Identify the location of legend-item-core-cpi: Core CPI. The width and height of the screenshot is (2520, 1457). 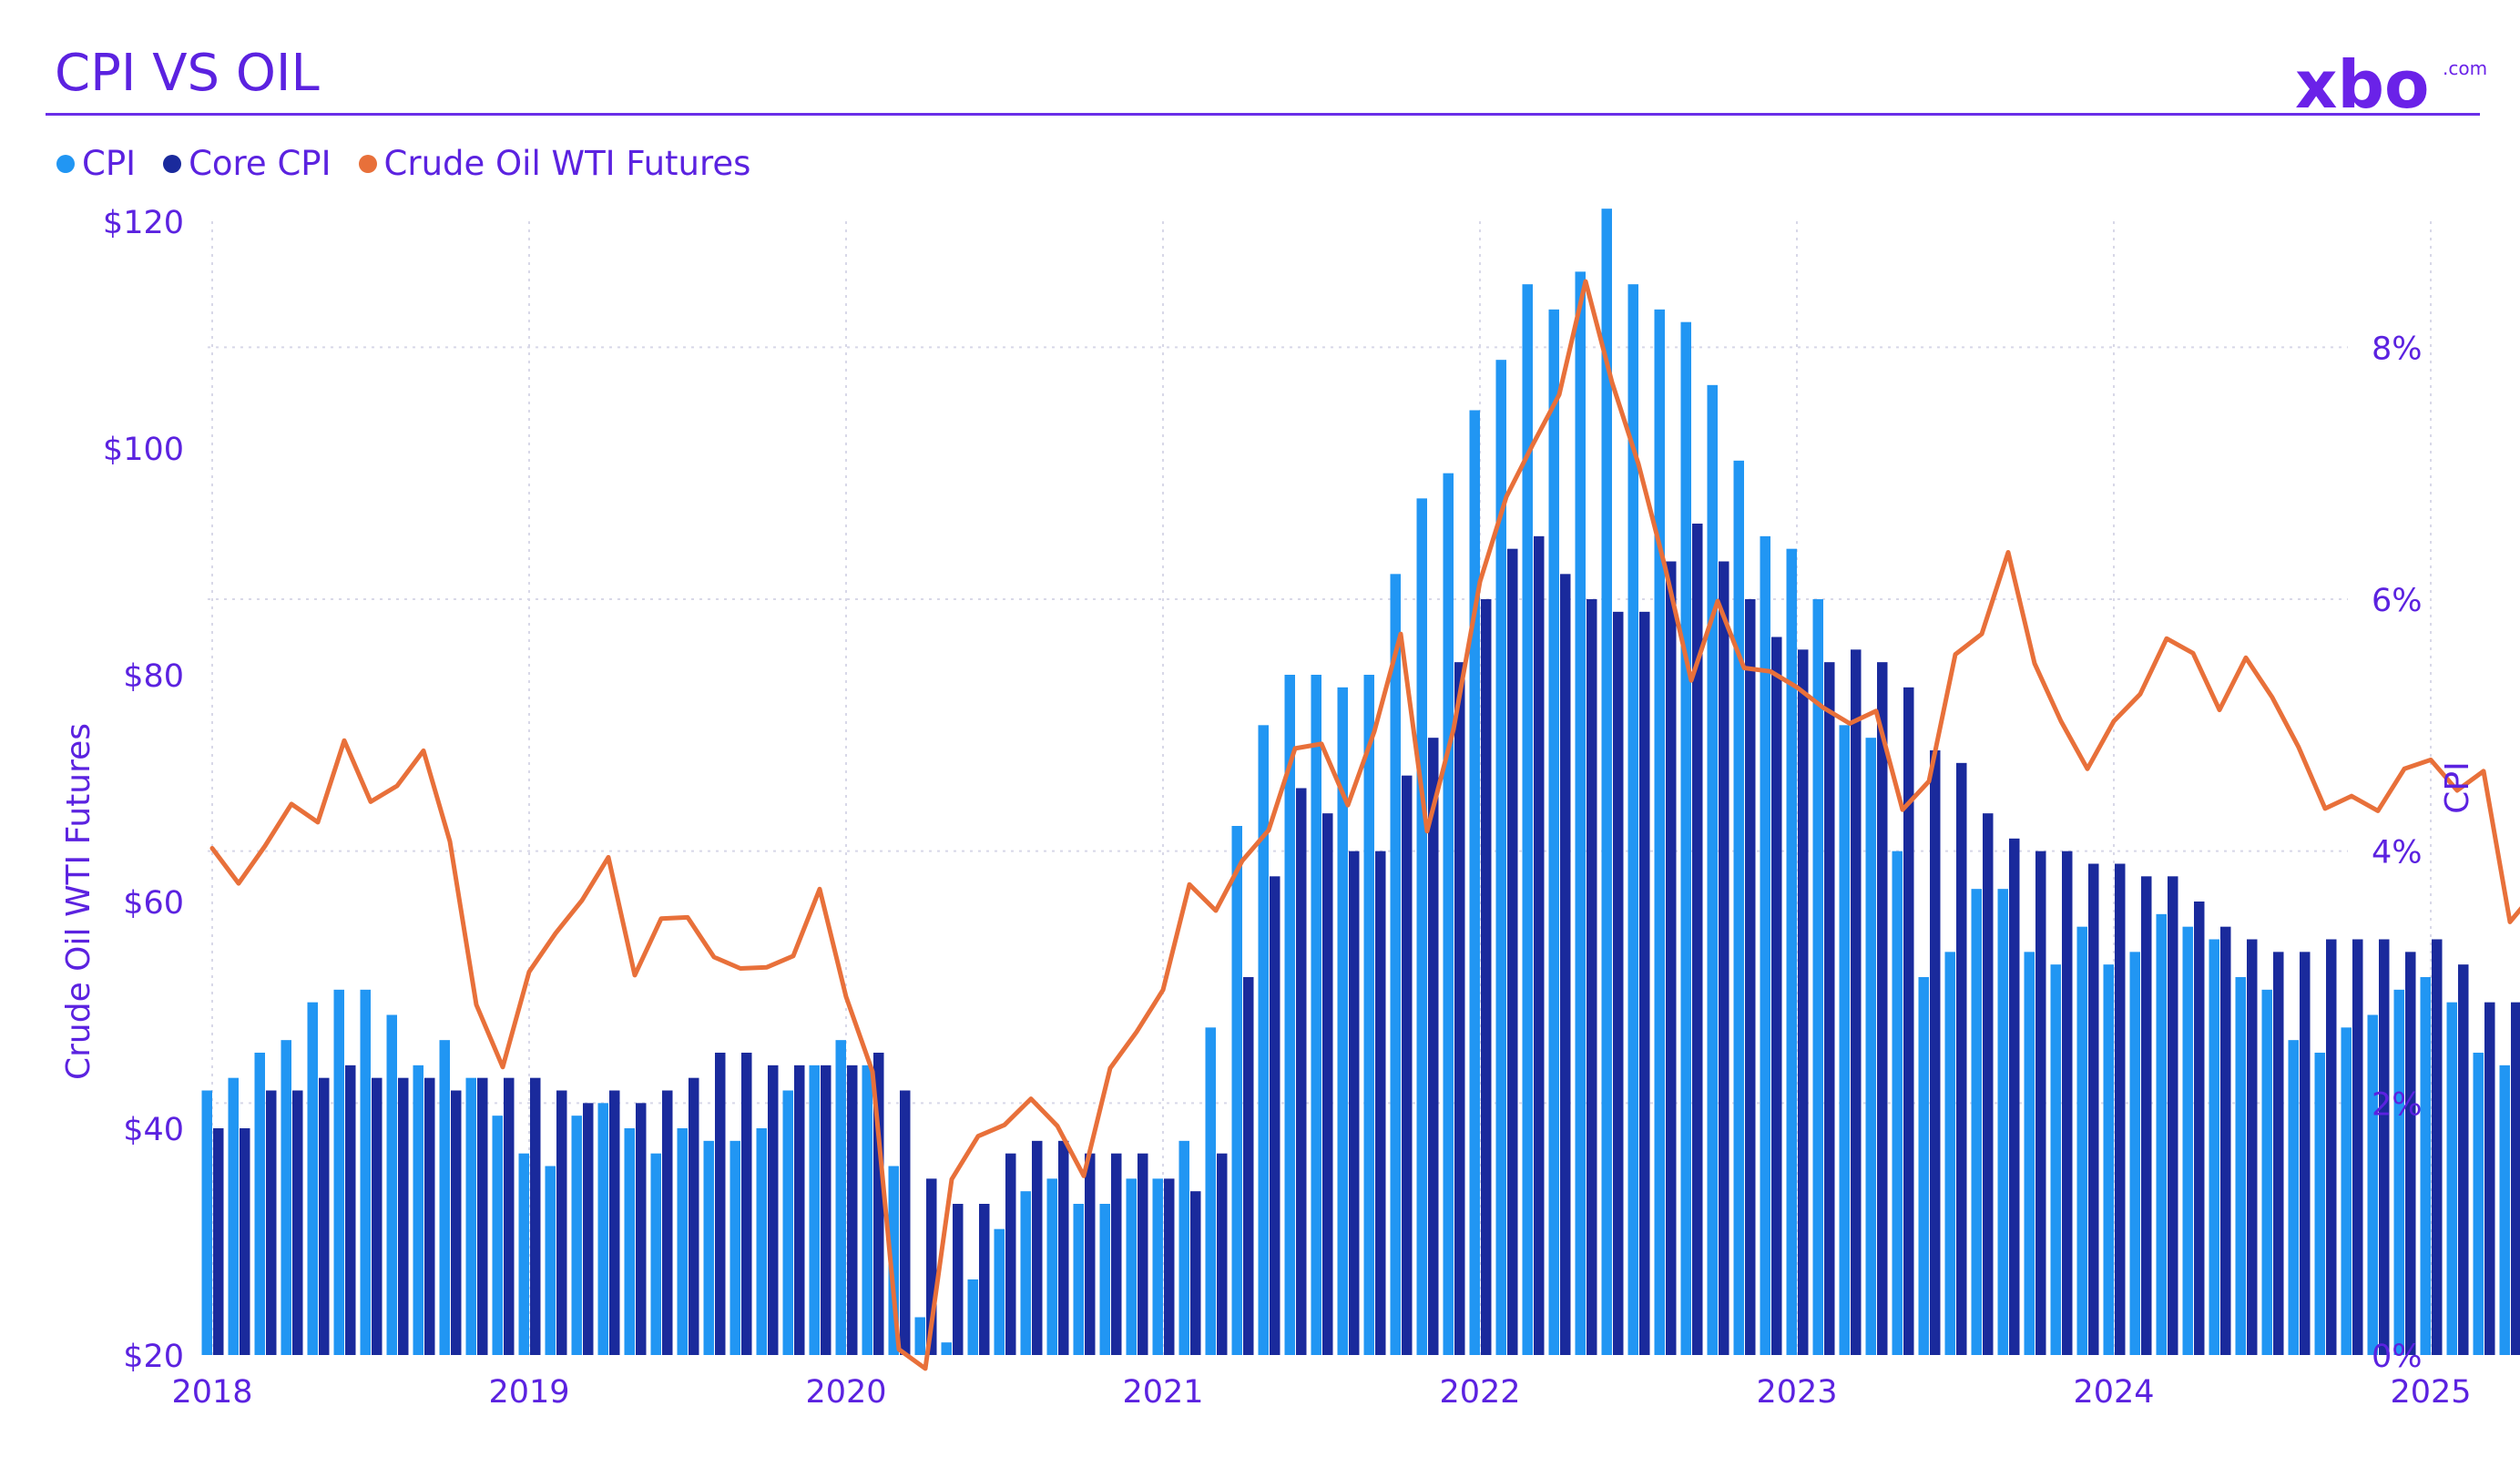
(248, 164).